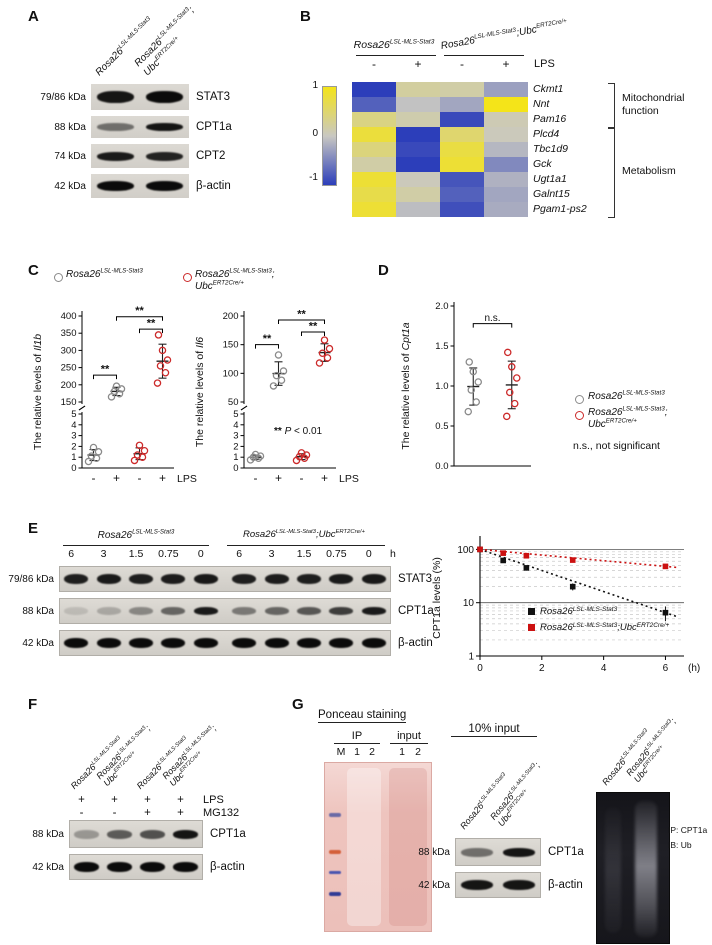 Image resolution: width=712 pixels, height=945 pixels. Describe the element at coordinates (313, 177) in the screenshot. I see `colorbar-tick: -1` at that location.